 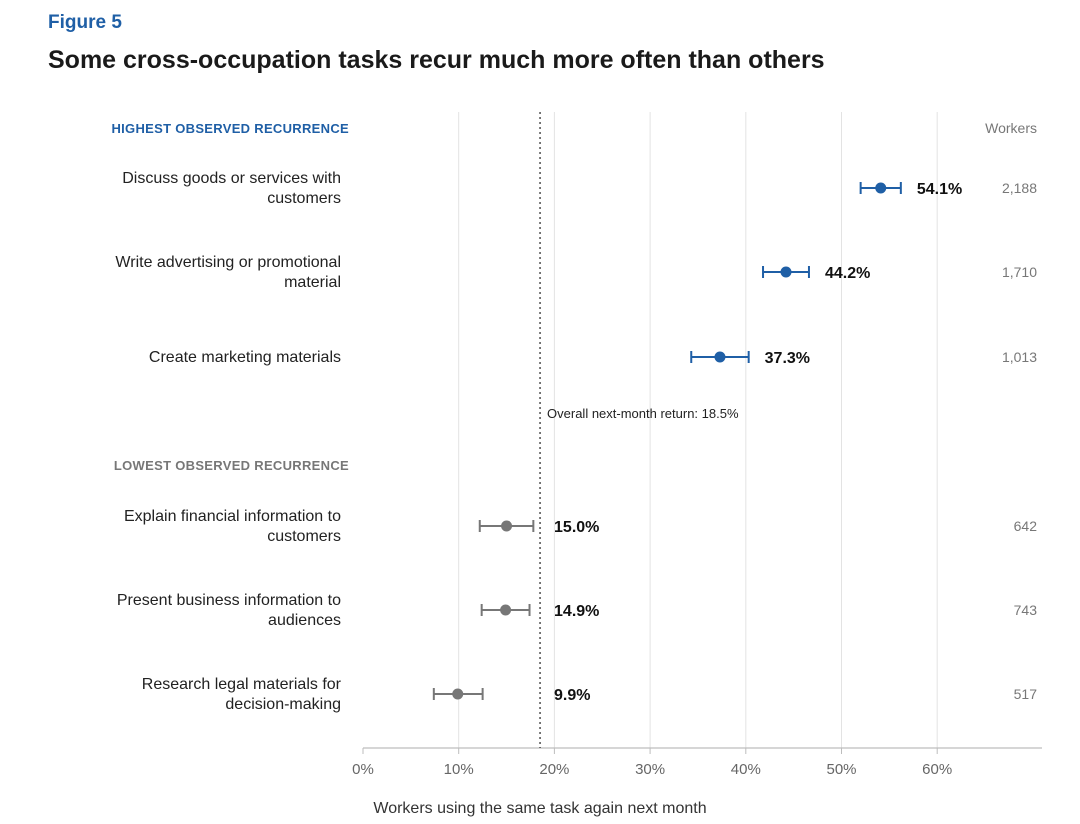 I want to click on group-header: HIGHEST OBSERVED RECURRENCE, so click(x=230, y=128).